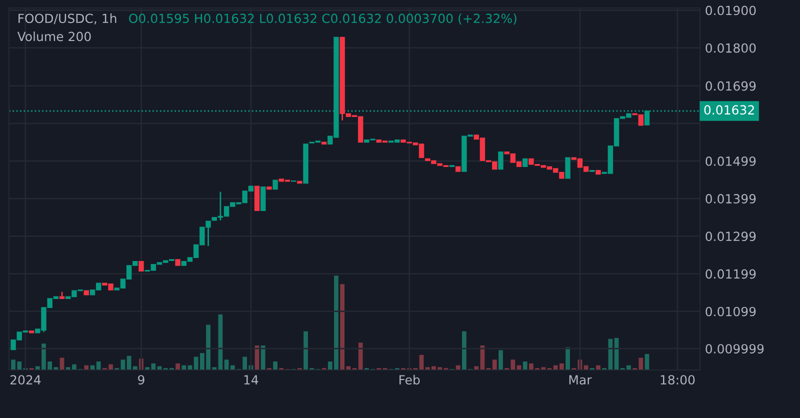 The image size is (800, 418). What do you see at coordinates (731, 311) in the screenshot?
I see `y-tick-label: 0.01099` at bounding box center [731, 311].